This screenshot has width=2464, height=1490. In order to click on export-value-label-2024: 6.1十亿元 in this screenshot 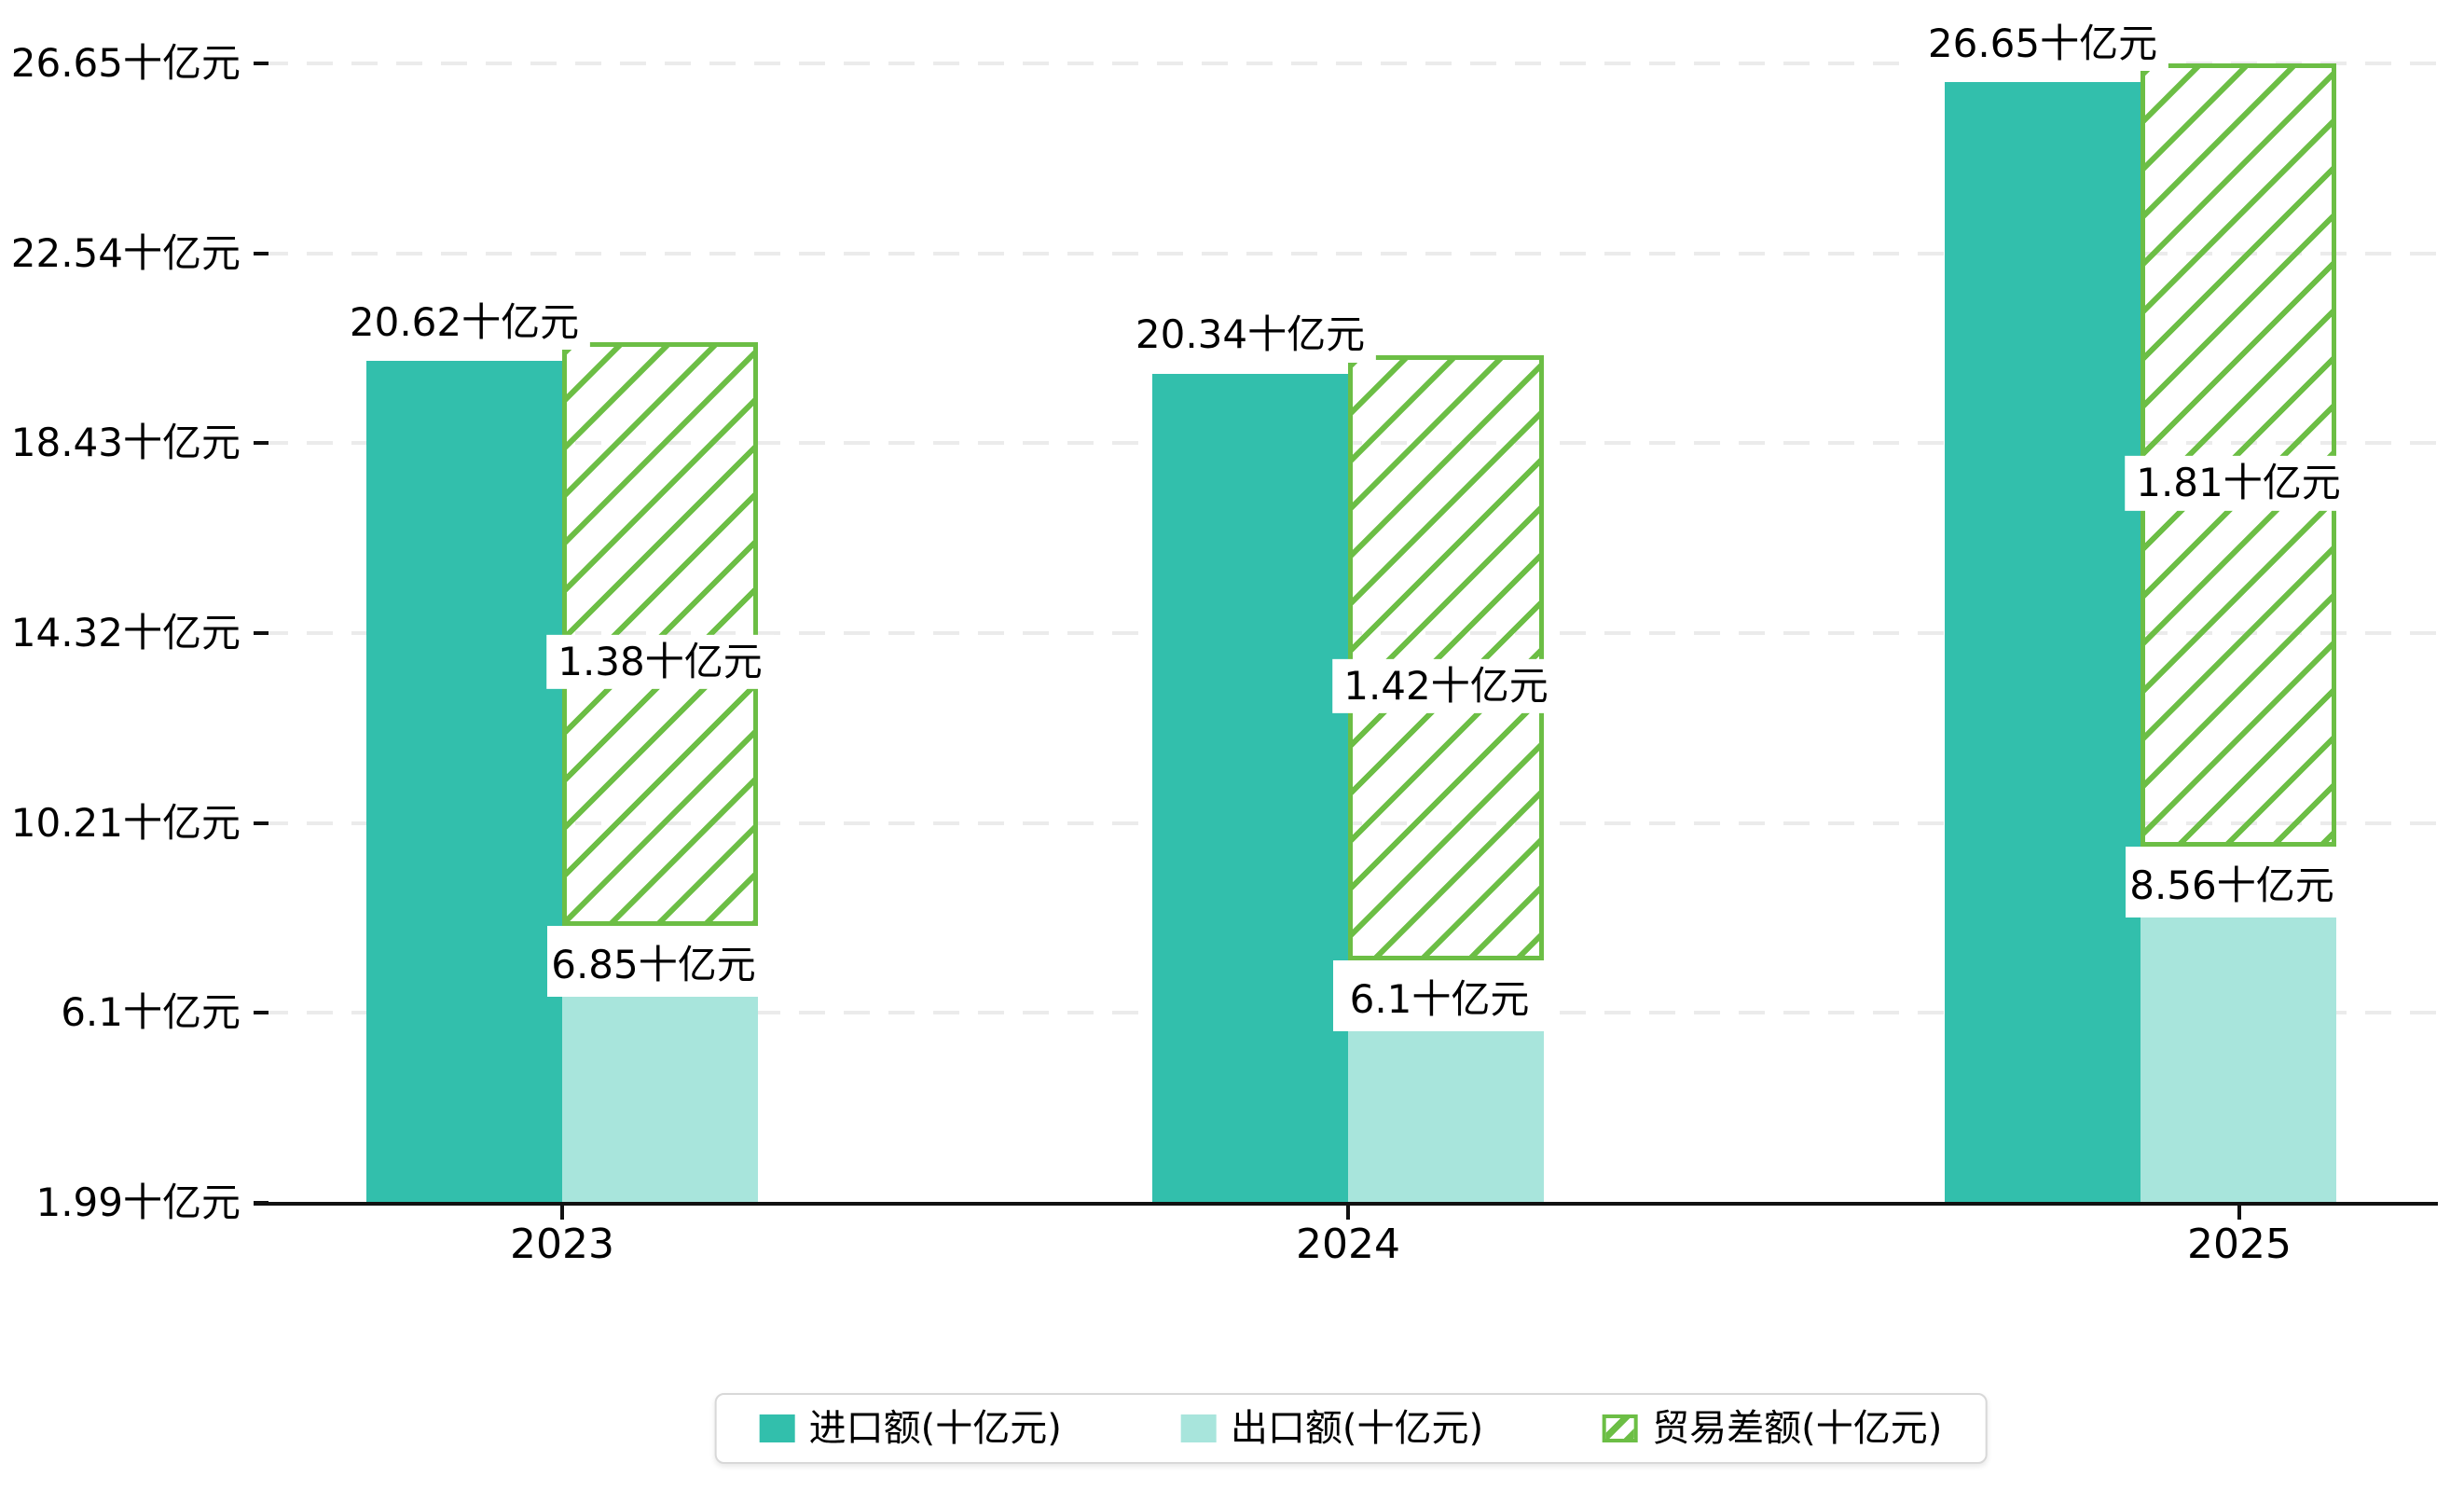, I will do `click(1440, 996)`.